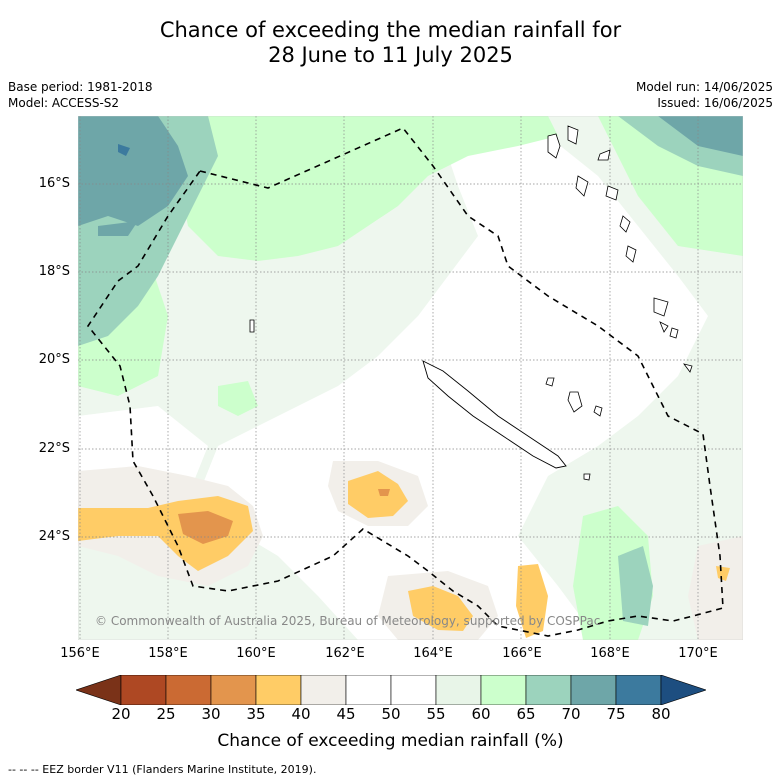 The width and height of the screenshot is (781, 781). I want to click on region-beige-se, so click(715, 588).